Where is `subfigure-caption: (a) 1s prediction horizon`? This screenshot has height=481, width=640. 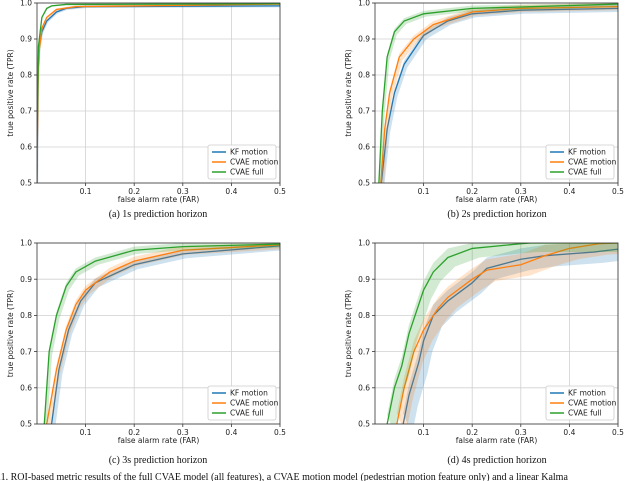 subfigure-caption: (a) 1s prediction horizon is located at coordinates (158, 214).